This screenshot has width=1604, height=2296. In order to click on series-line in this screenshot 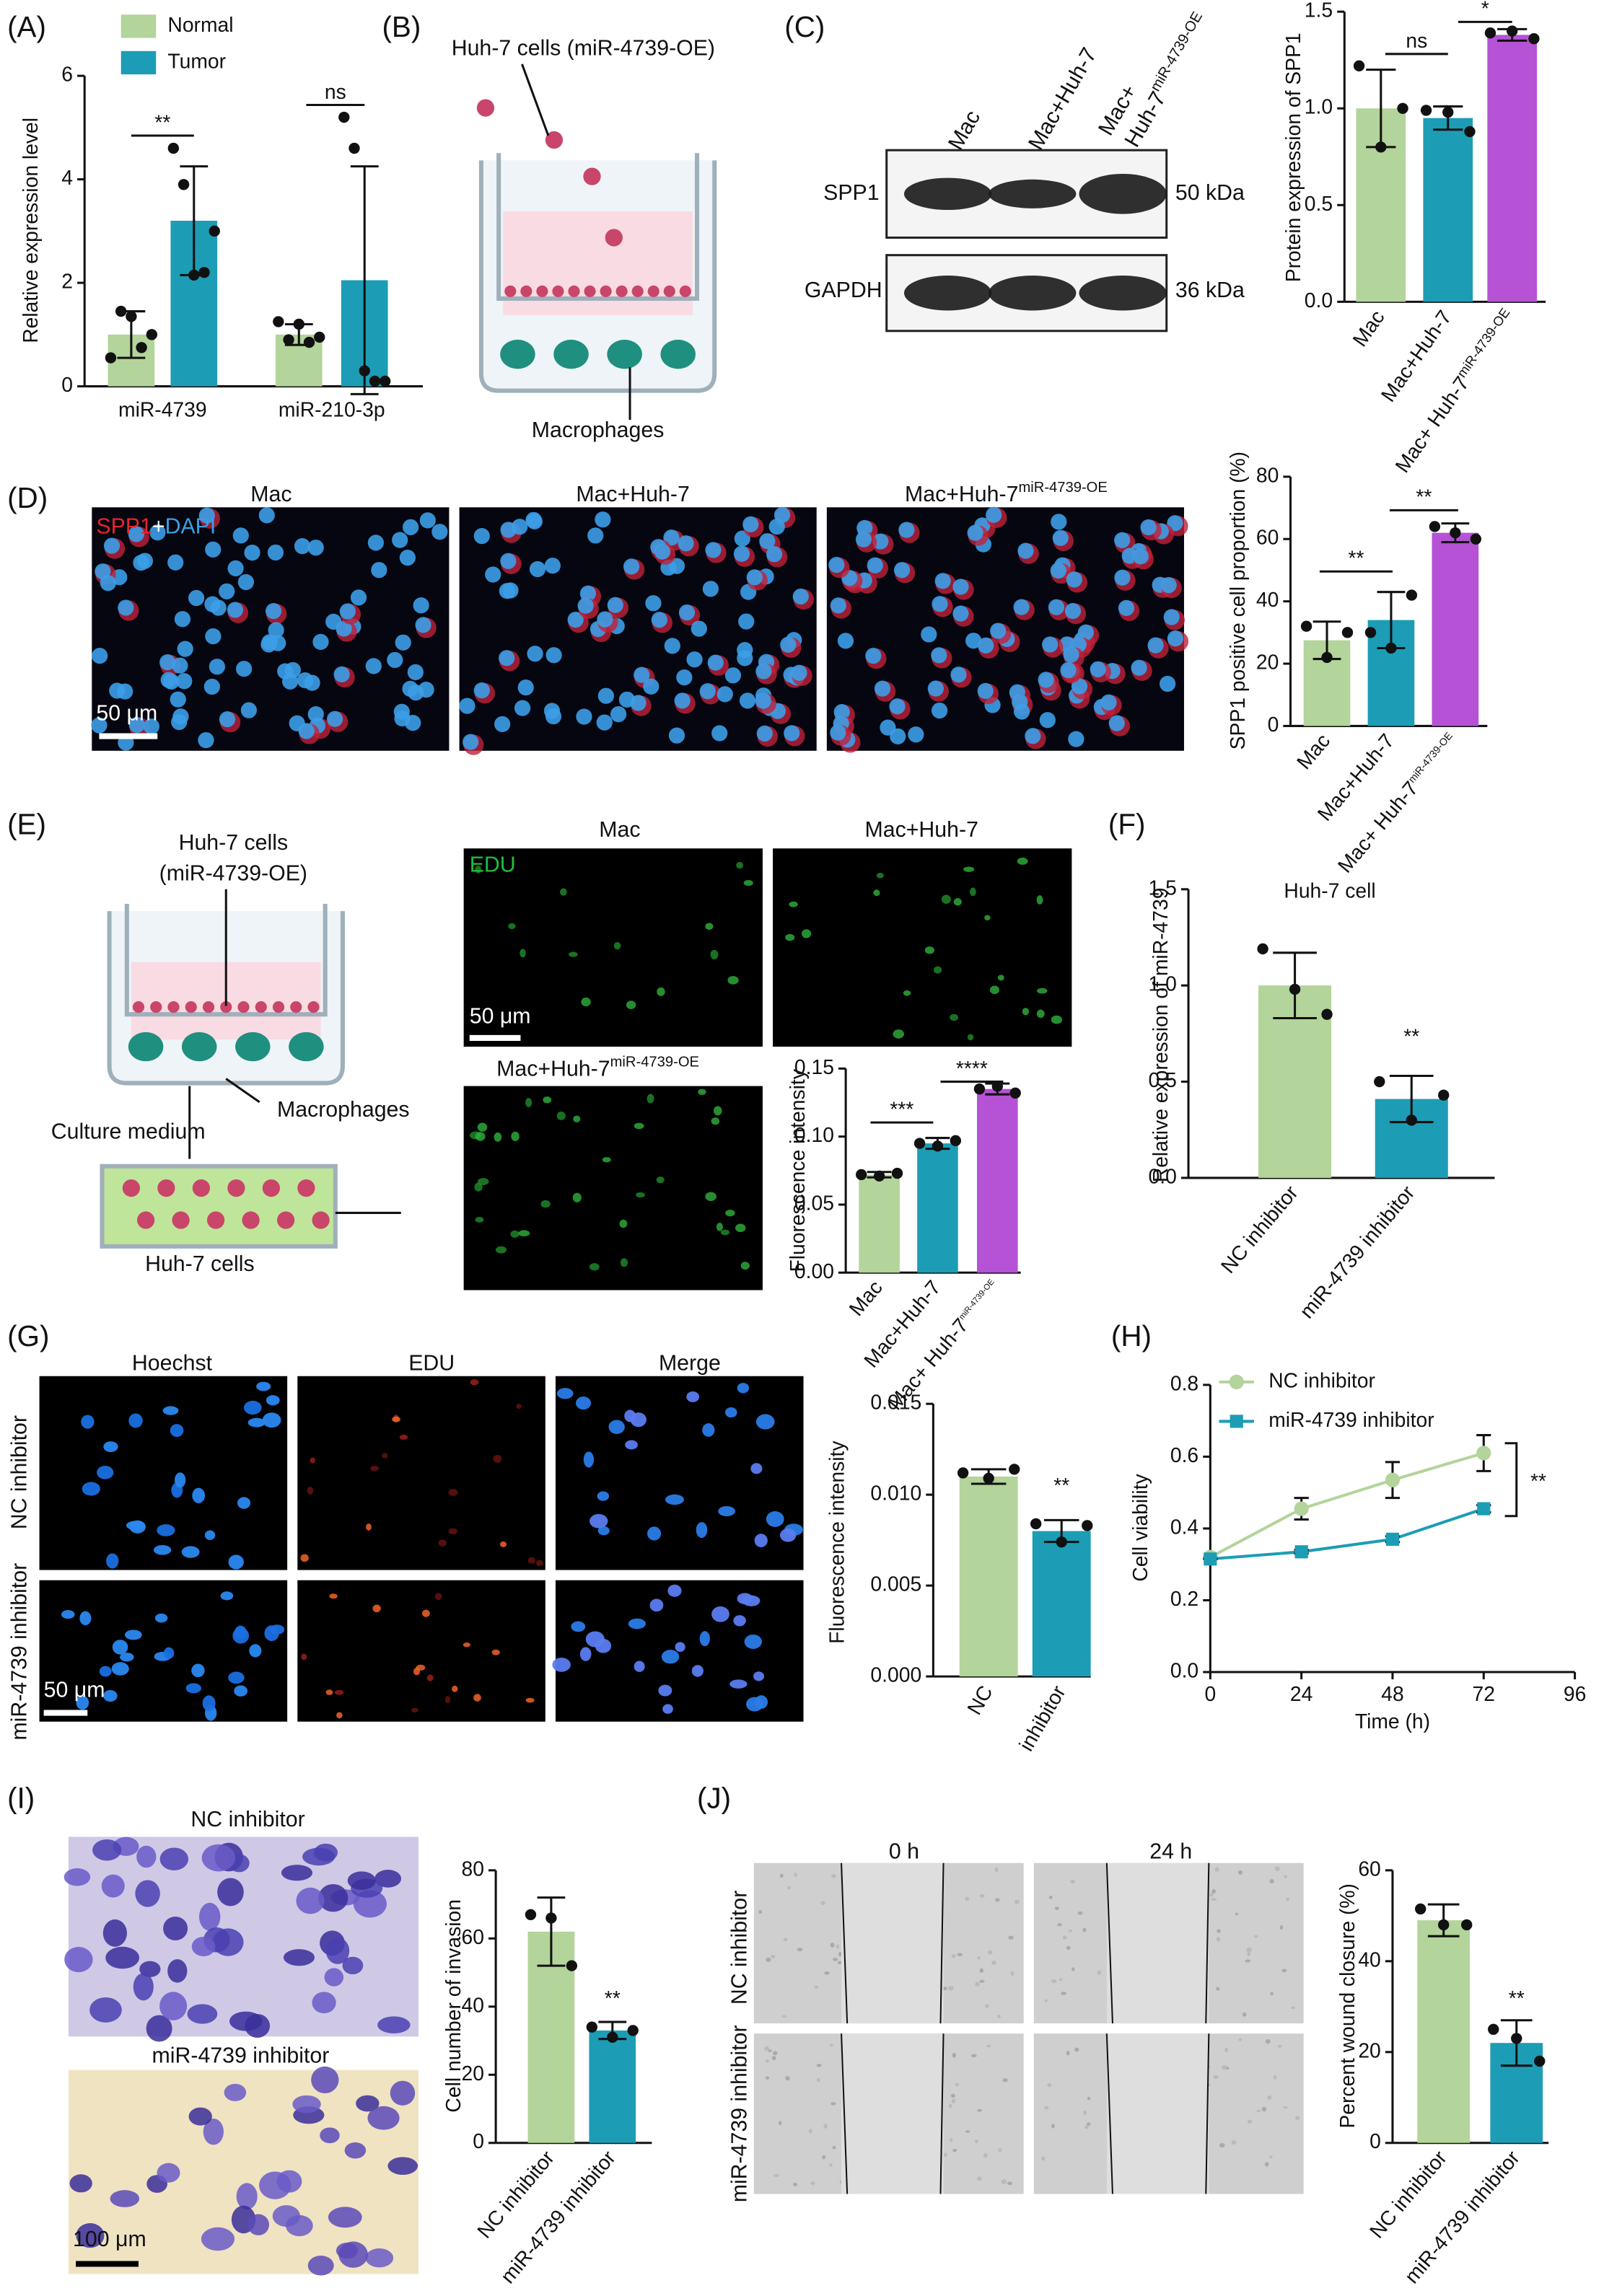, I will do `click(1347, 1534)`.